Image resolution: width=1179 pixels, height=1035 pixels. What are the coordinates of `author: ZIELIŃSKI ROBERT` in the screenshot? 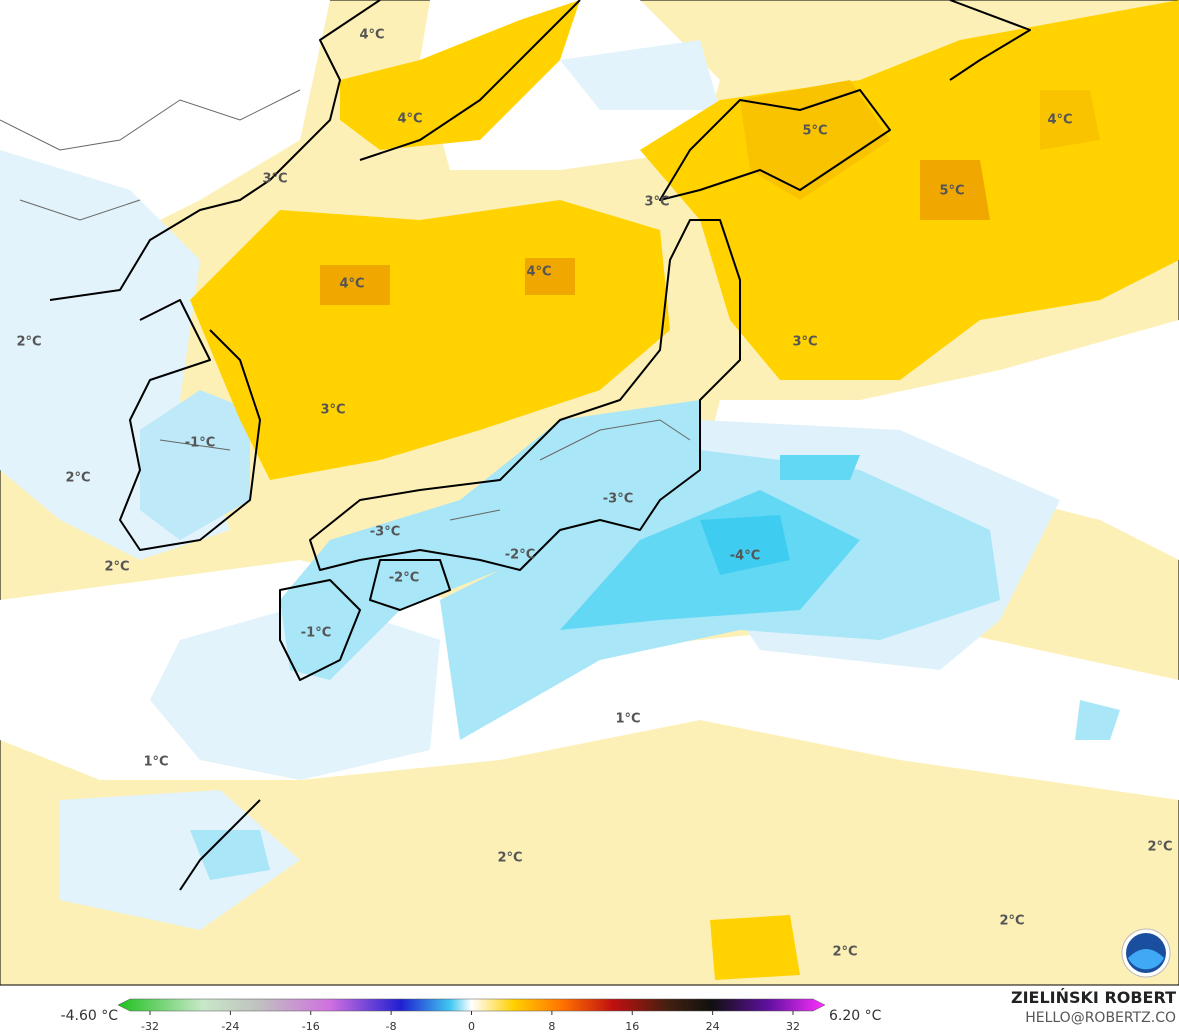 It's located at (1093, 997).